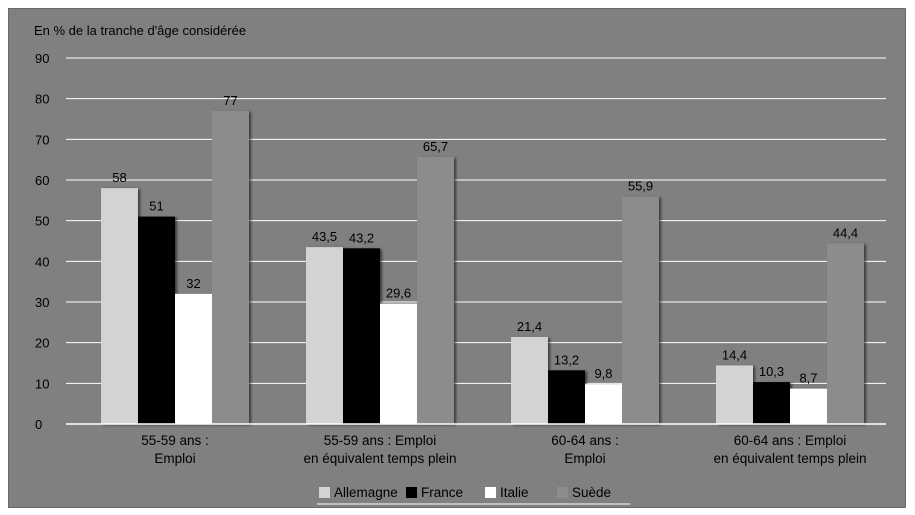 The image size is (915, 515). Describe the element at coordinates (380, 440) in the screenshot. I see `category-label: 55-59 ans : Emploi` at that location.